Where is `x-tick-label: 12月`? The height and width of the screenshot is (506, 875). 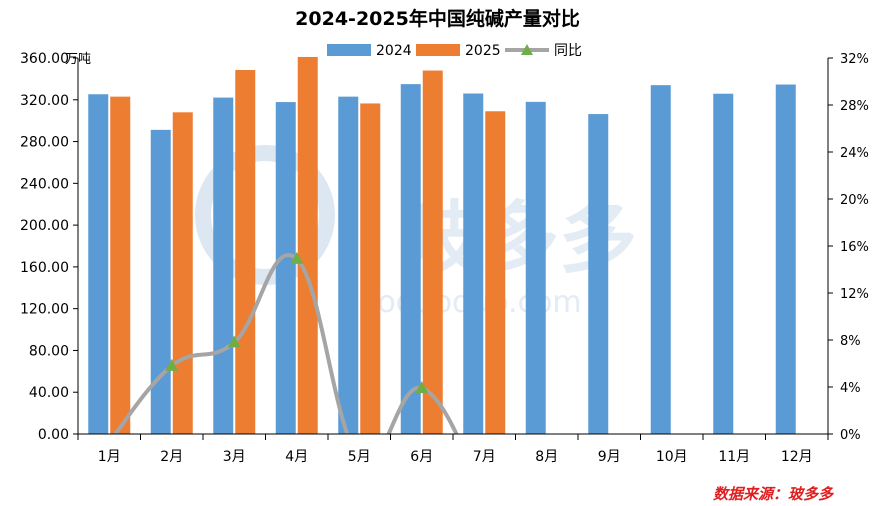 x-tick-label: 12月 is located at coordinates (797, 457).